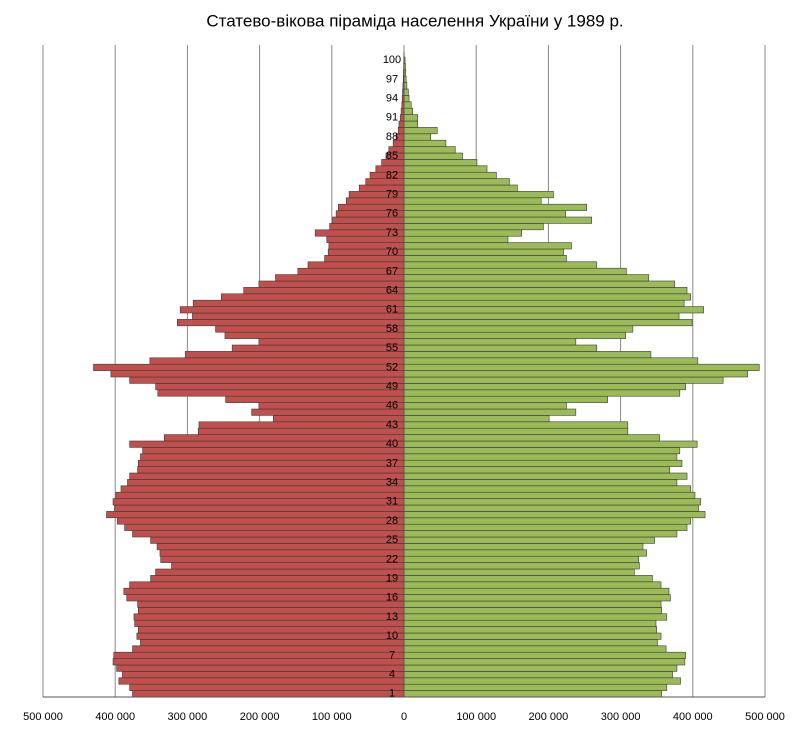  I want to click on x-tick-label: 400 000, so click(693, 717).